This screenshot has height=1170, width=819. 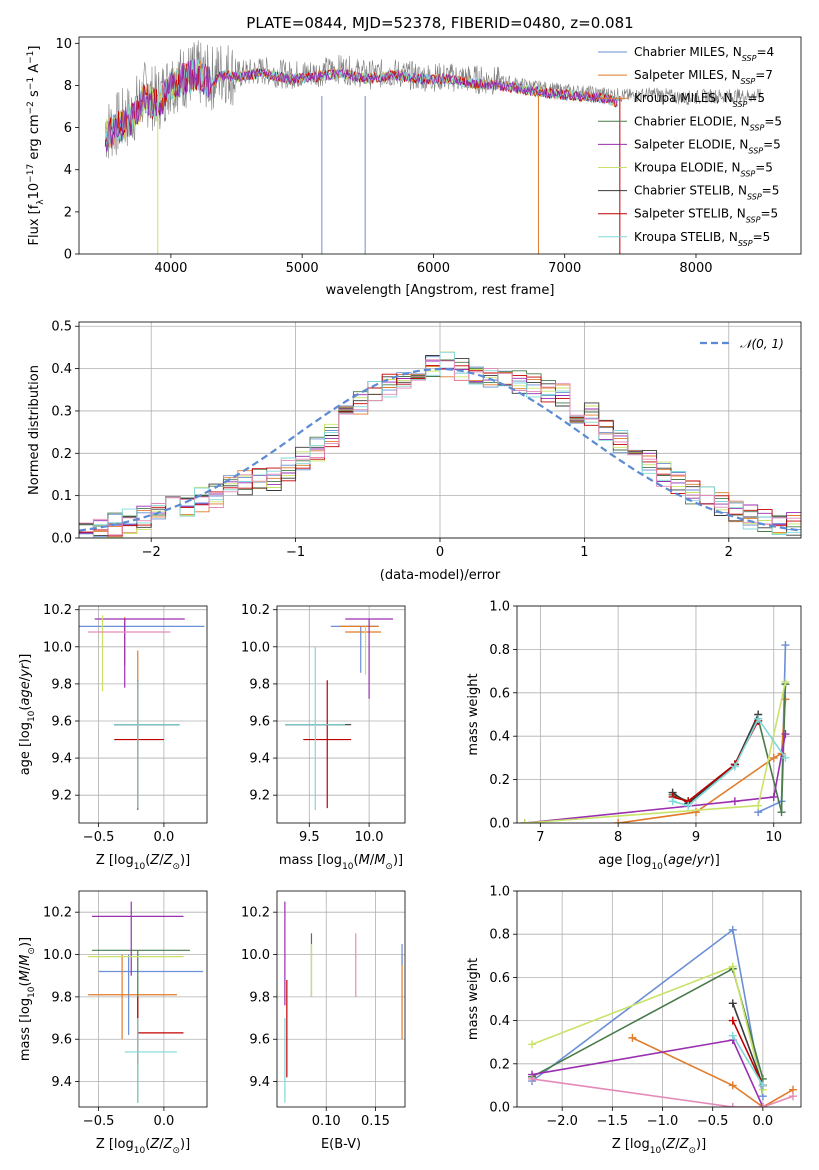 What do you see at coordinates (41, 202) in the screenshot?
I see `label-part: λ` at bounding box center [41, 202].